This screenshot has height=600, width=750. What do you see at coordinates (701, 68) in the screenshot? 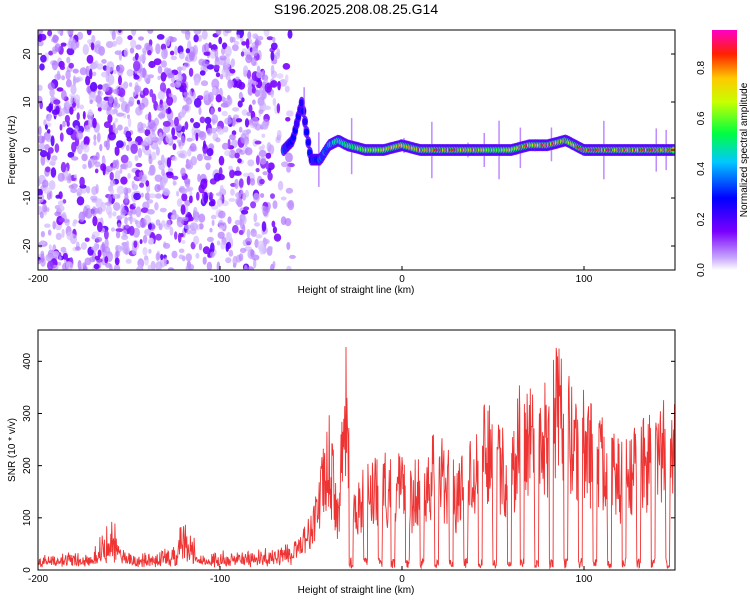
I see `colorbar-tick-label: 0.8` at bounding box center [701, 68].